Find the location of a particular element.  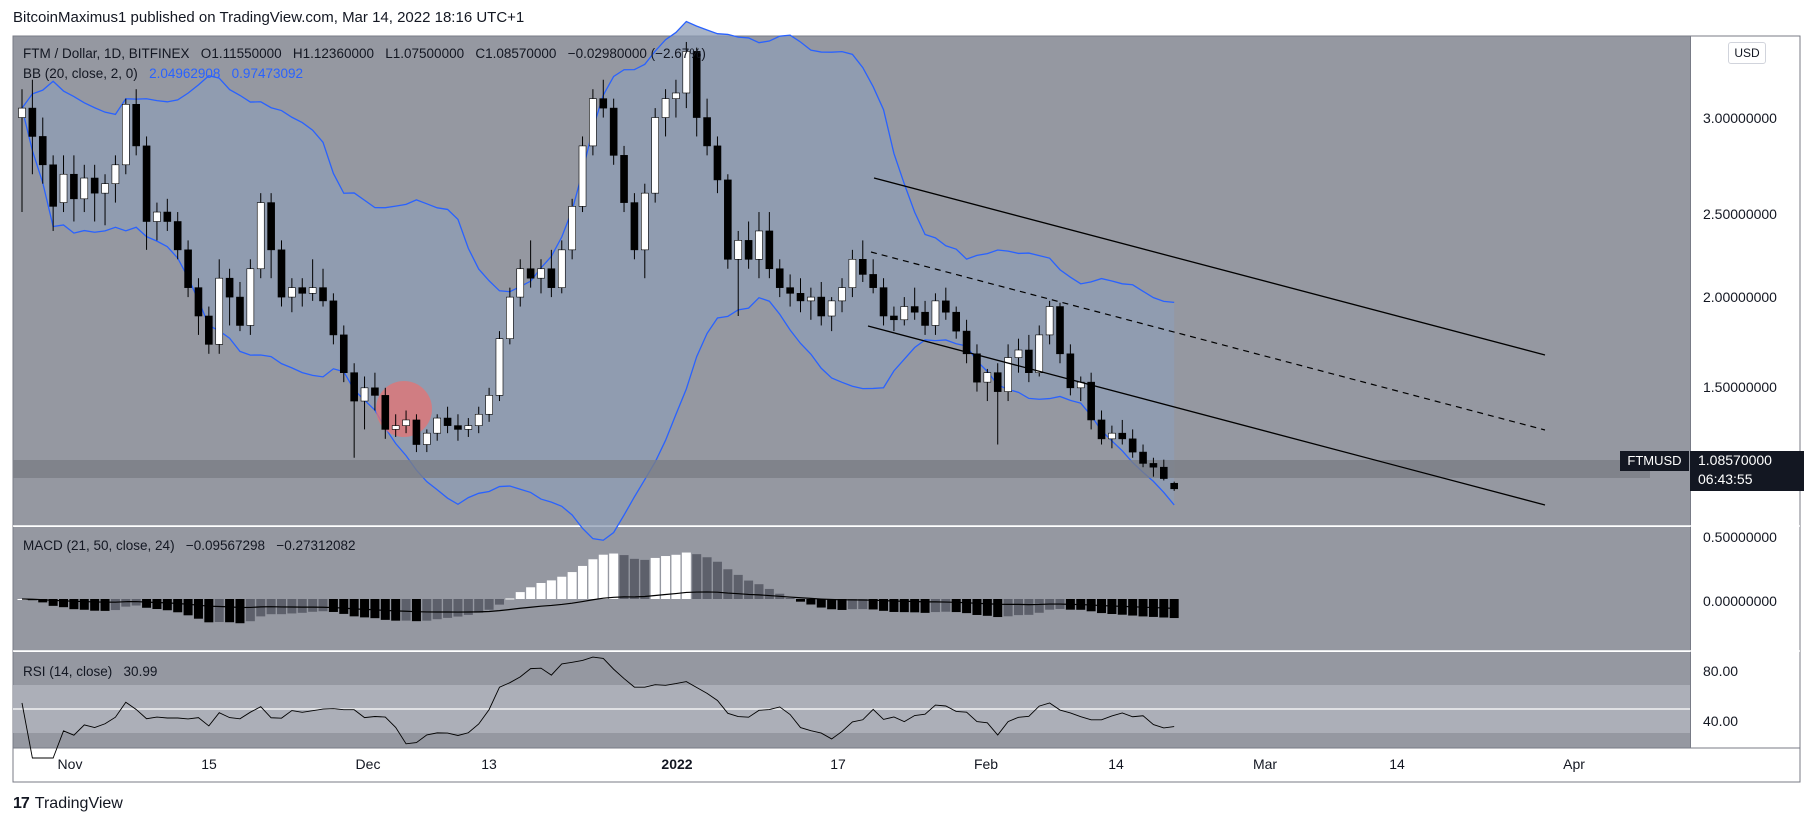

macd-label: MACD (21, 50, close, 24) is located at coordinates (99, 545).